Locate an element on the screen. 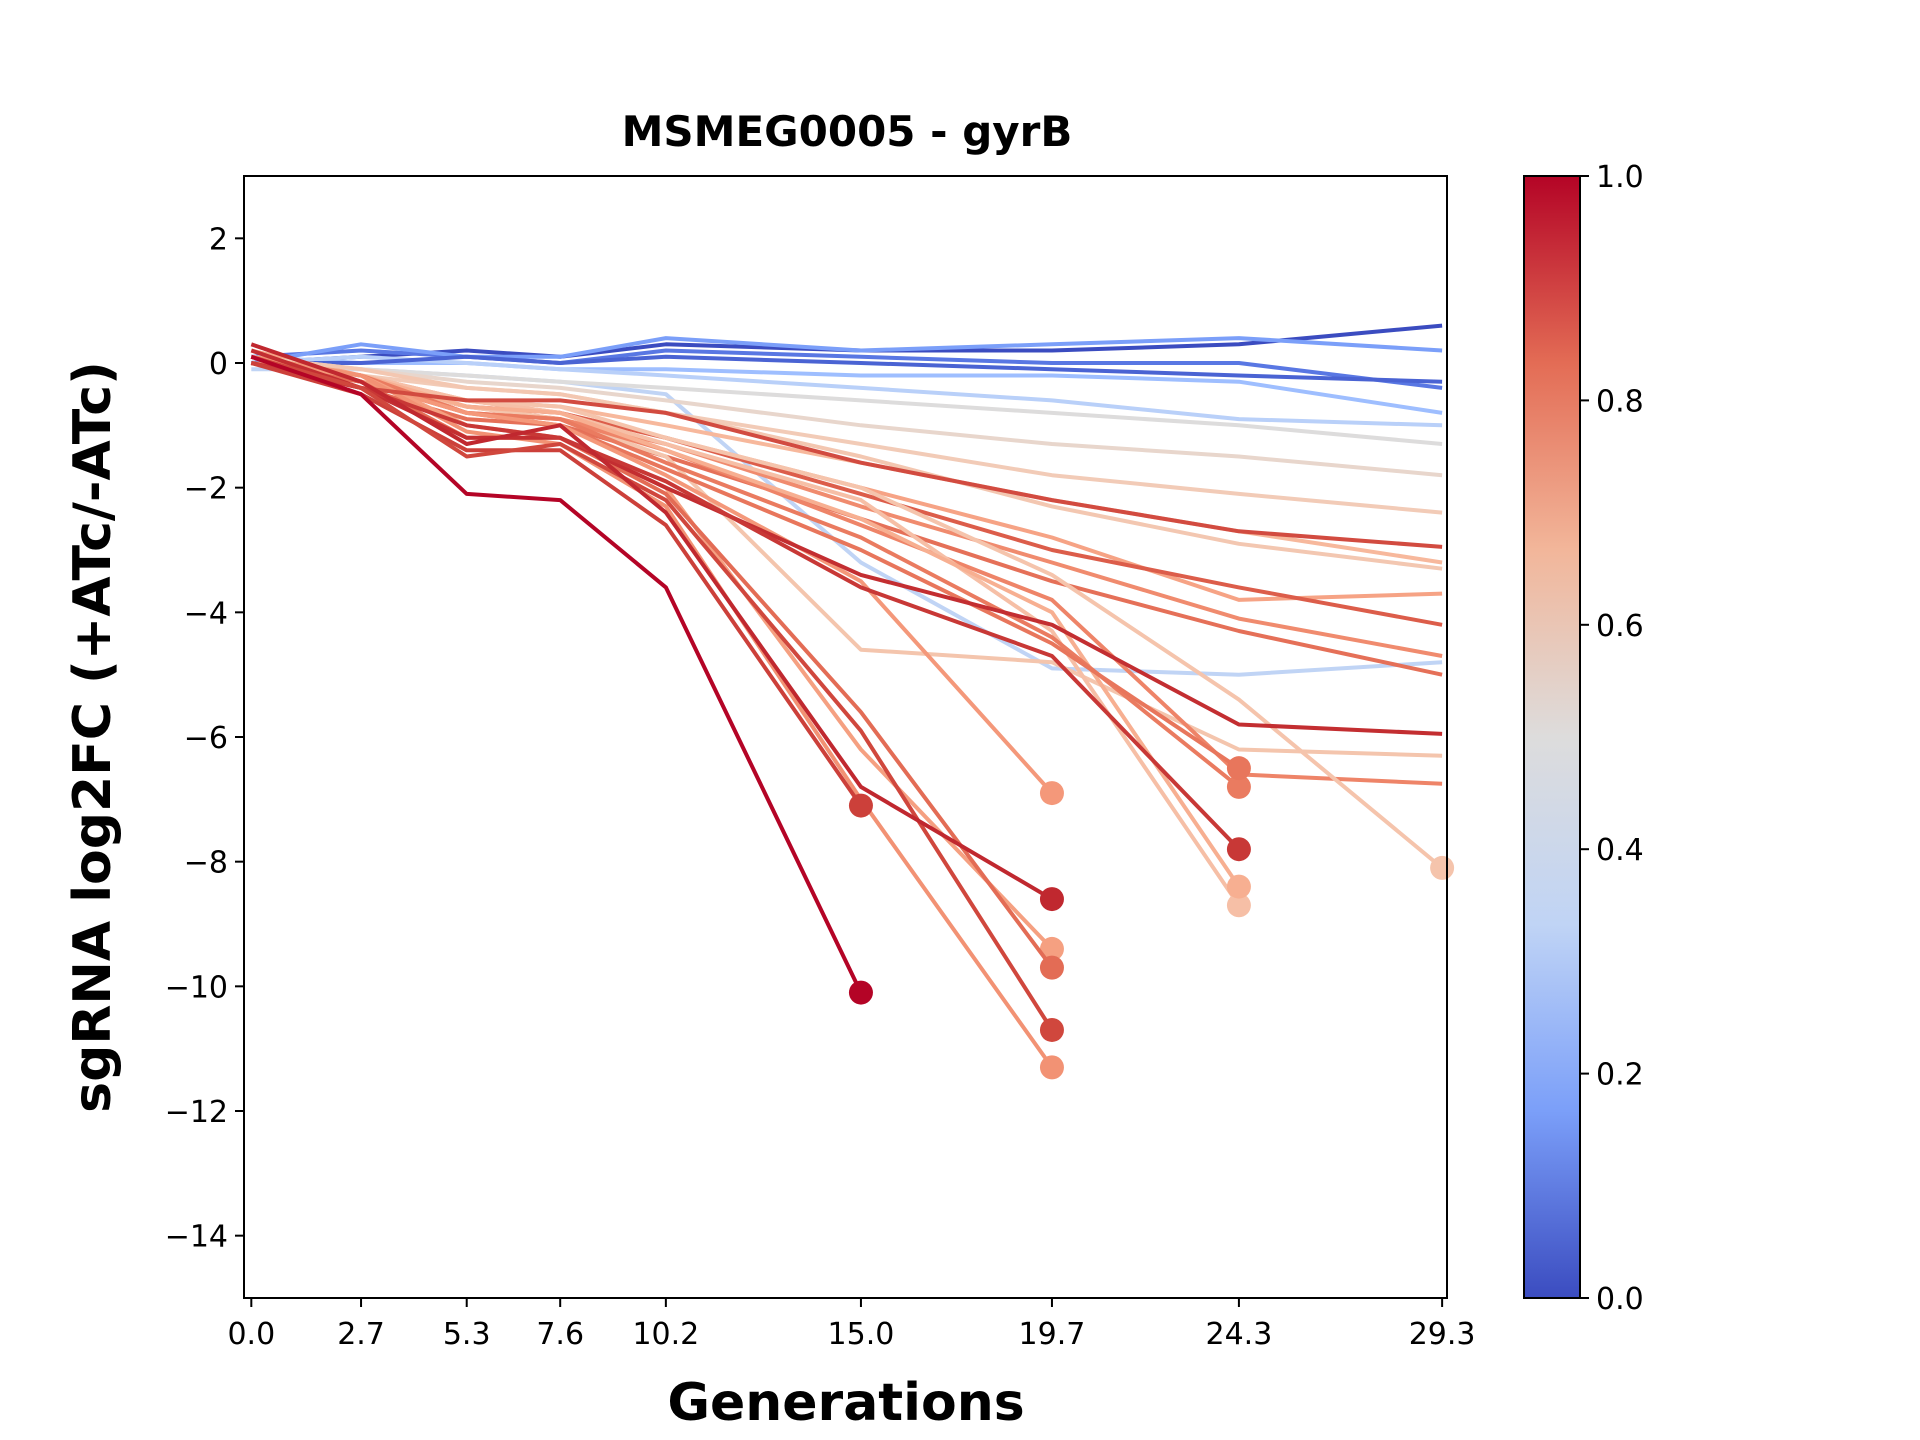 This screenshot has width=1920, height=1440. y-tick-label: −4 is located at coordinates (206, 613).